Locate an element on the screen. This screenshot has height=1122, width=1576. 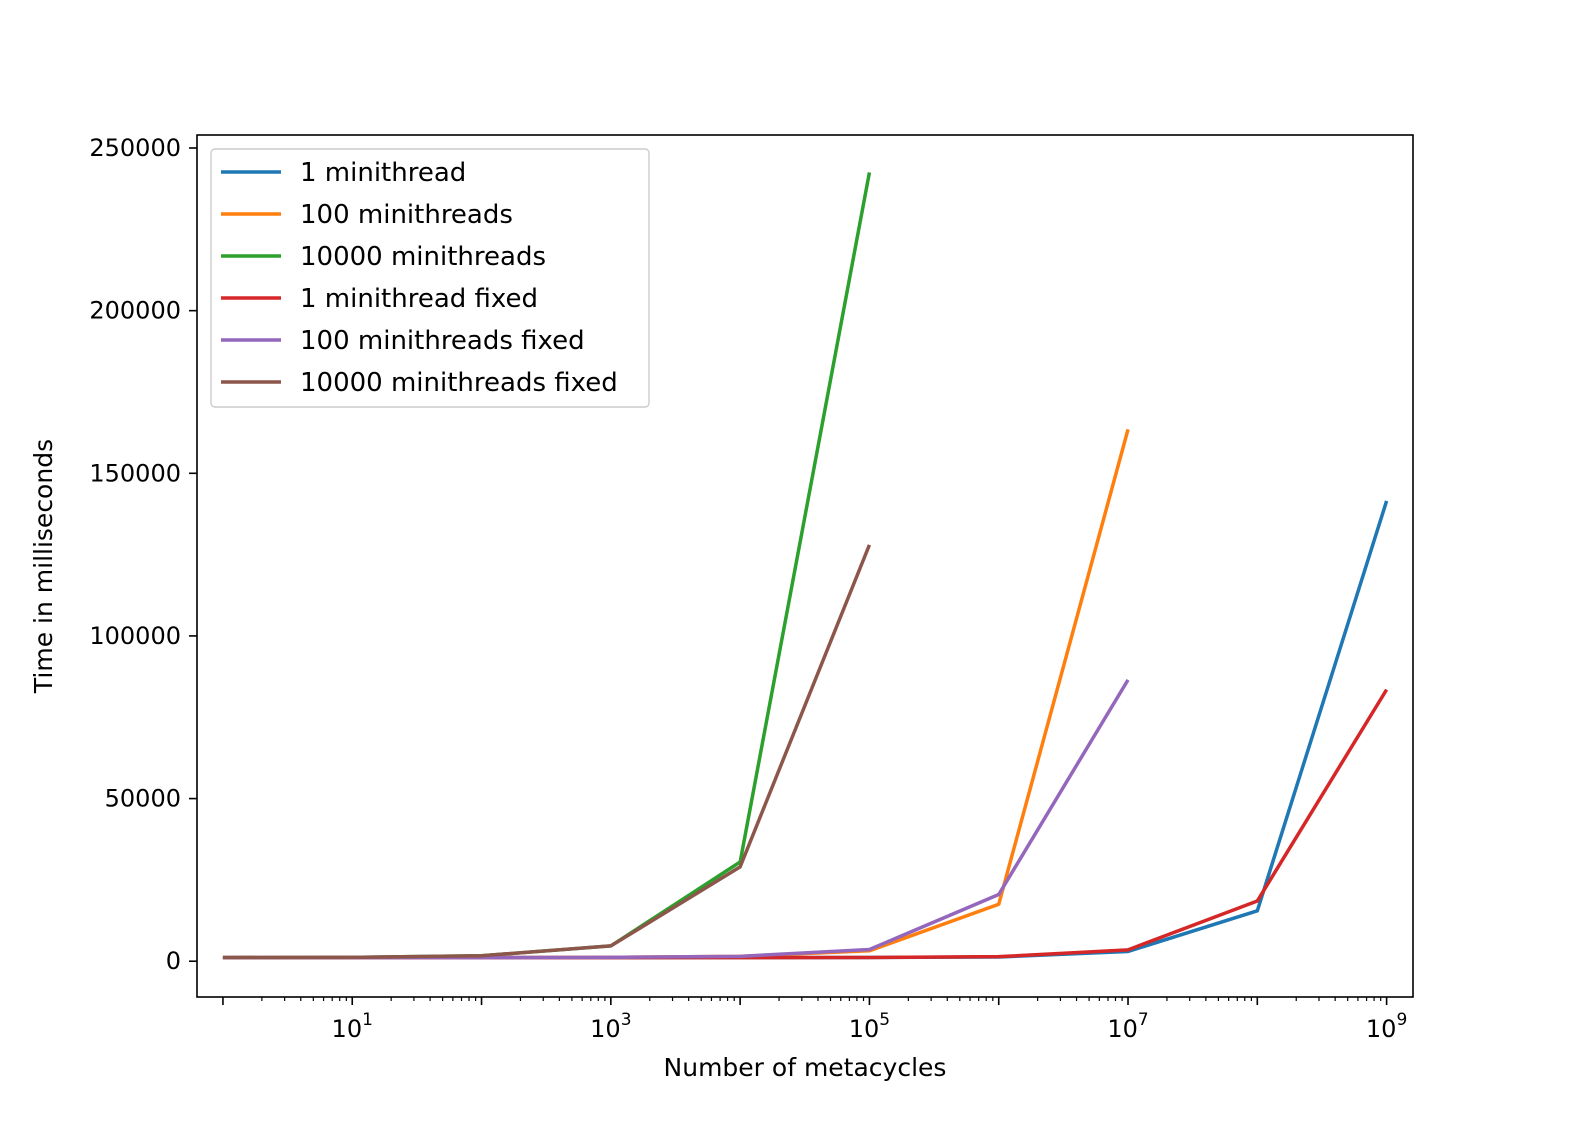
x-tick-label: 10⁷ is located at coordinates (1127, 1026).